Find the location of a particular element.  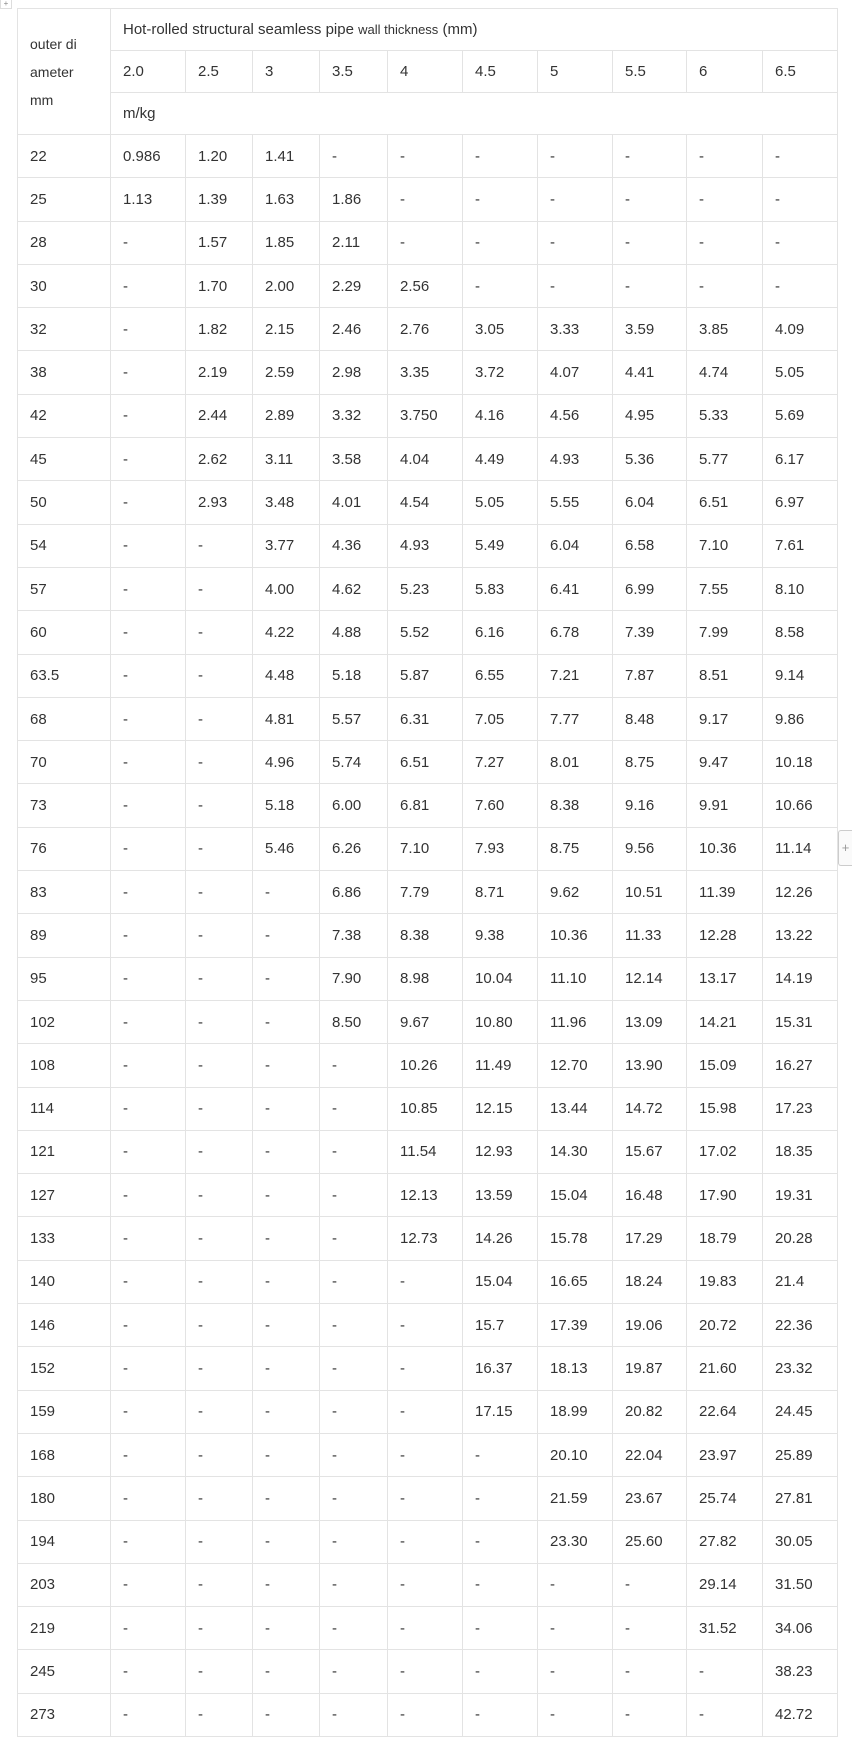

weight-cell: 4.48 is located at coordinates (286, 675).